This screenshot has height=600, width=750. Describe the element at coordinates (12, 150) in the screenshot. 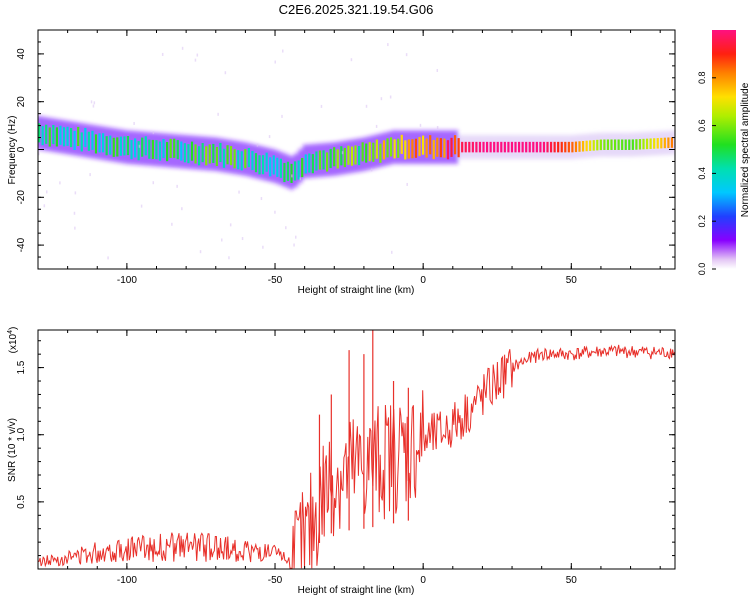

I see `spectrogram-y-label: Frequency (Hz)` at that location.